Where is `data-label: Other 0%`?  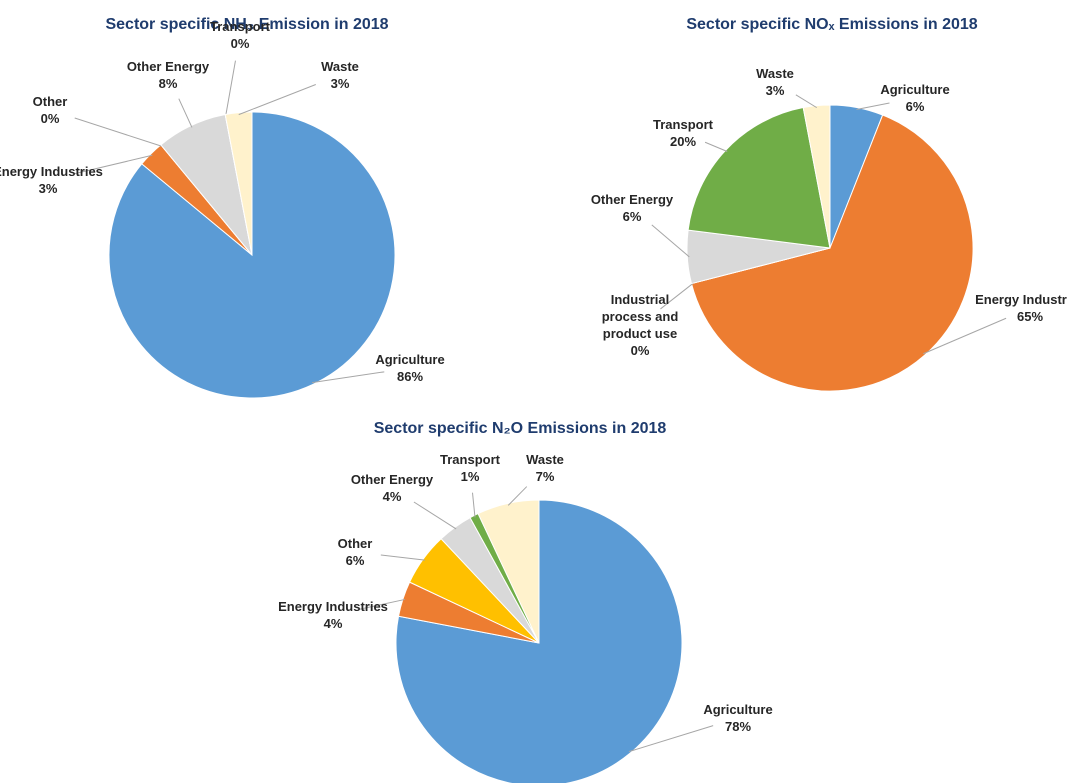 data-label: Other 0% is located at coordinates (52, 110).